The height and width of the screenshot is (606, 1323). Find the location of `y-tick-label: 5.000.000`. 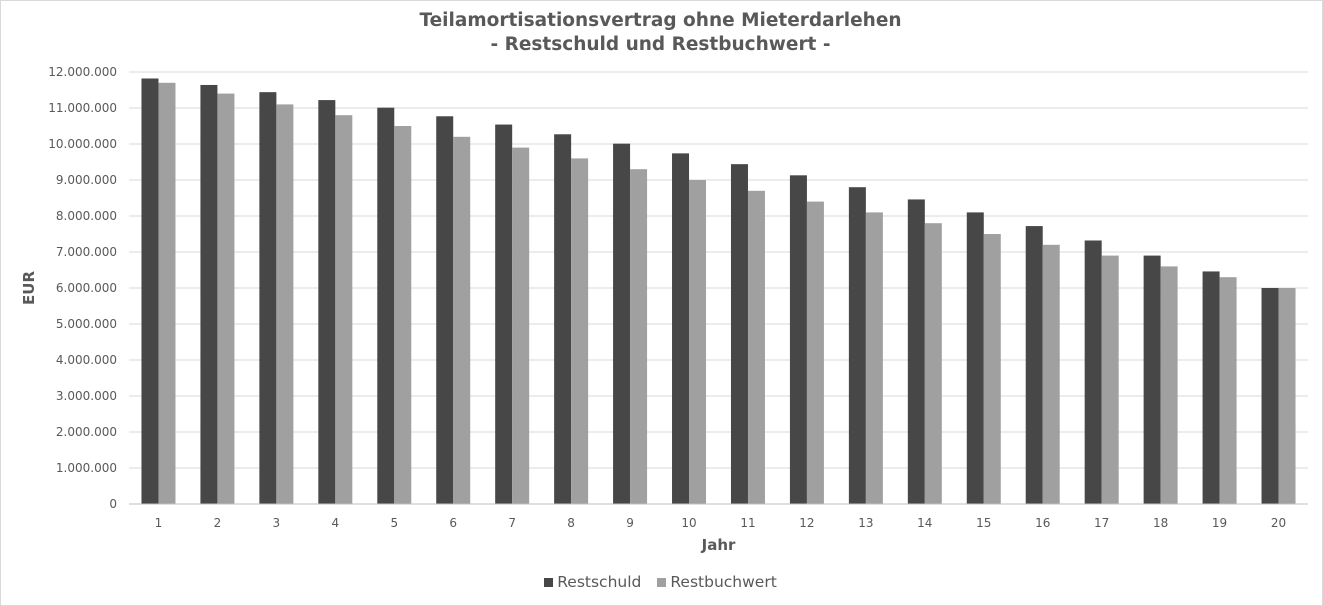

y-tick-label: 5.000.000 is located at coordinates (86, 324).